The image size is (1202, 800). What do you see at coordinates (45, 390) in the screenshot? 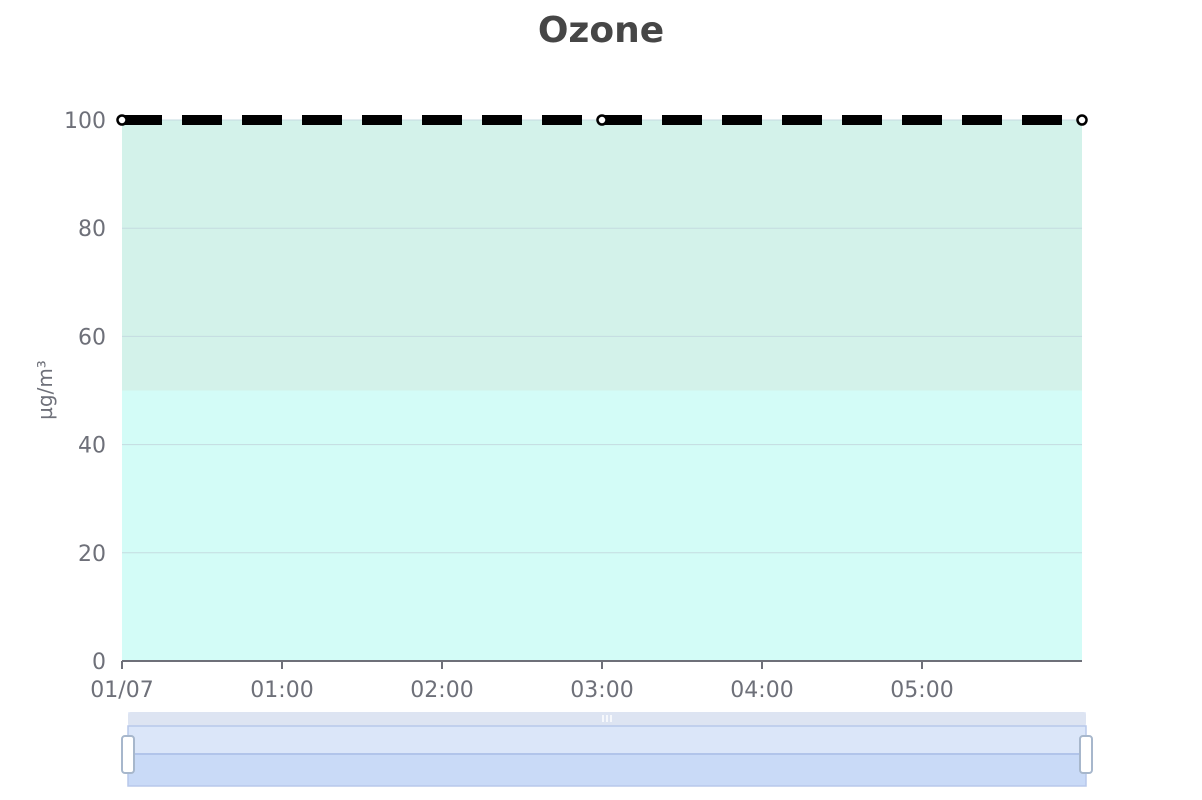
I see `y-axis-label: µg/m³` at bounding box center [45, 390].